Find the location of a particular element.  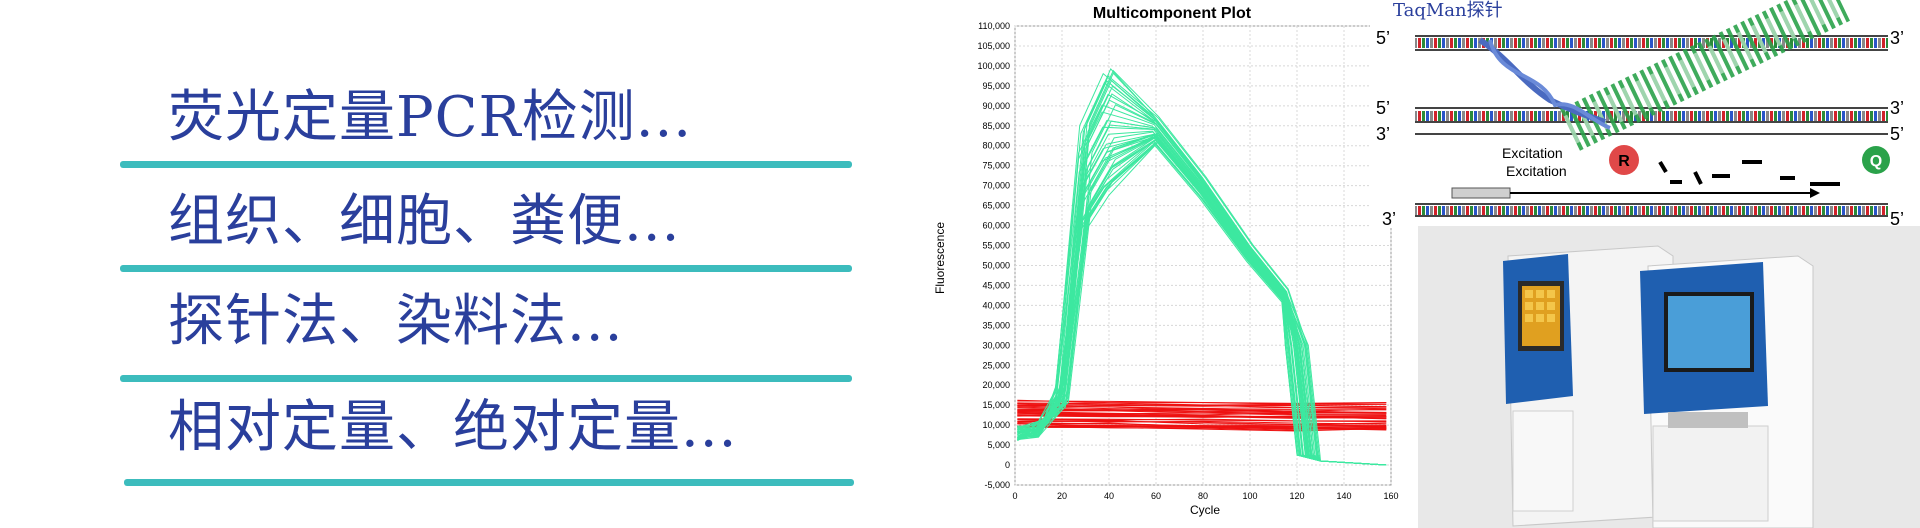

y-tick-label: 40,000 is located at coordinates (996, 305).